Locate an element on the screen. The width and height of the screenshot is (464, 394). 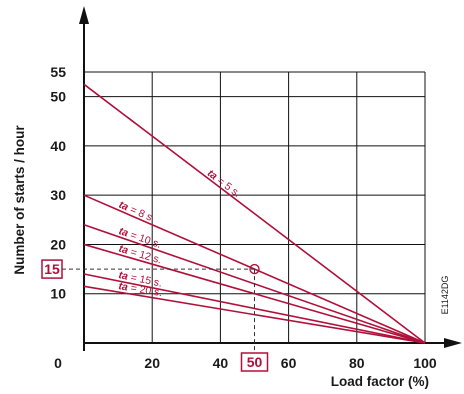
series-label-6: ta = 20 s. is located at coordinates (140, 289).